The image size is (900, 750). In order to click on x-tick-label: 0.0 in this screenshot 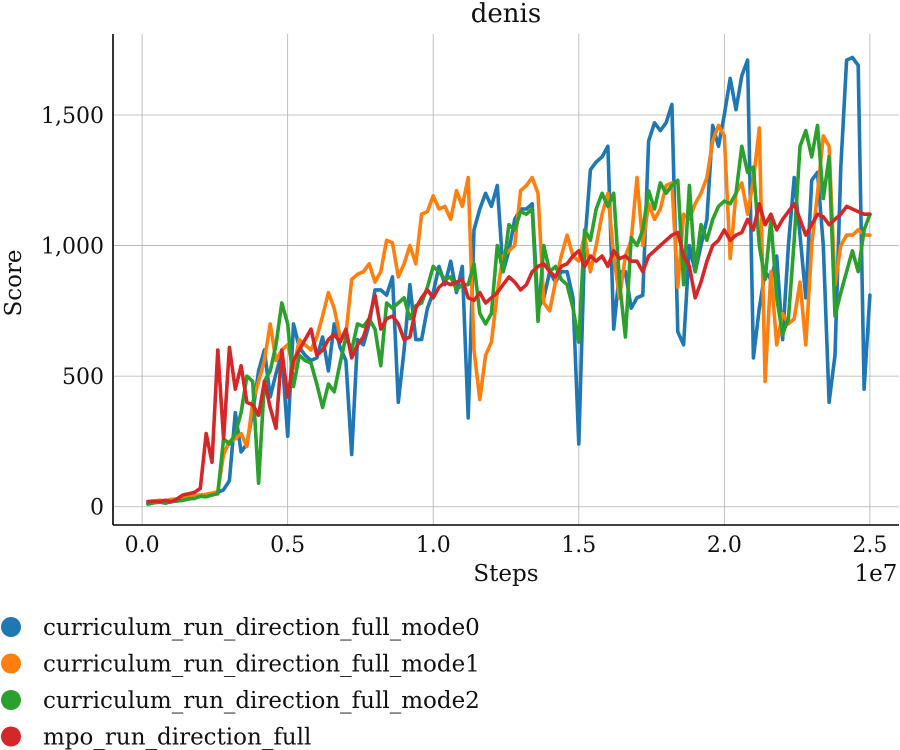, I will do `click(142, 545)`.